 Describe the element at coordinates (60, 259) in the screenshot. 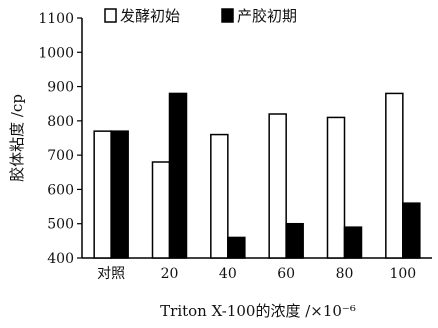

I see `y-tick-label: 400` at that location.